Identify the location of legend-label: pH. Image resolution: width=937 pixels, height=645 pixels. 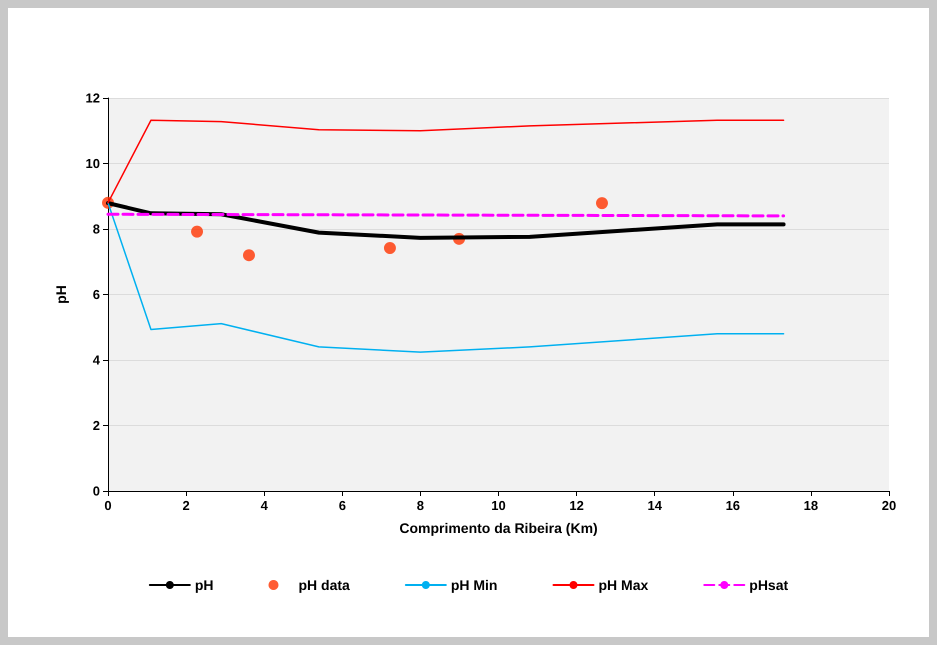
(204, 585).